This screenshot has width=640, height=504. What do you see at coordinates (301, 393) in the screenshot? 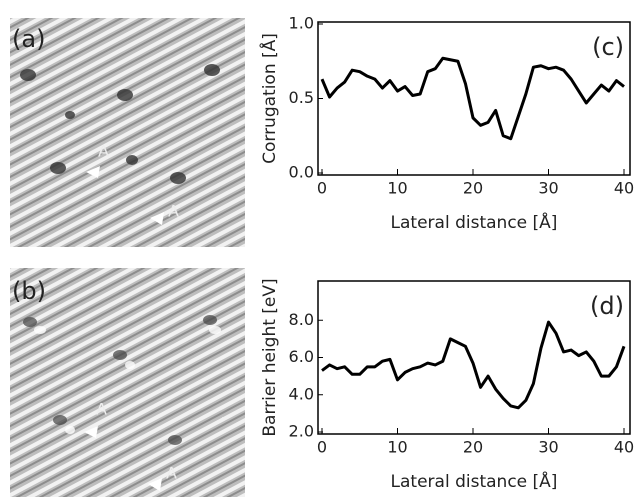
I see `y-tick-label: 4.0` at bounding box center [301, 393].